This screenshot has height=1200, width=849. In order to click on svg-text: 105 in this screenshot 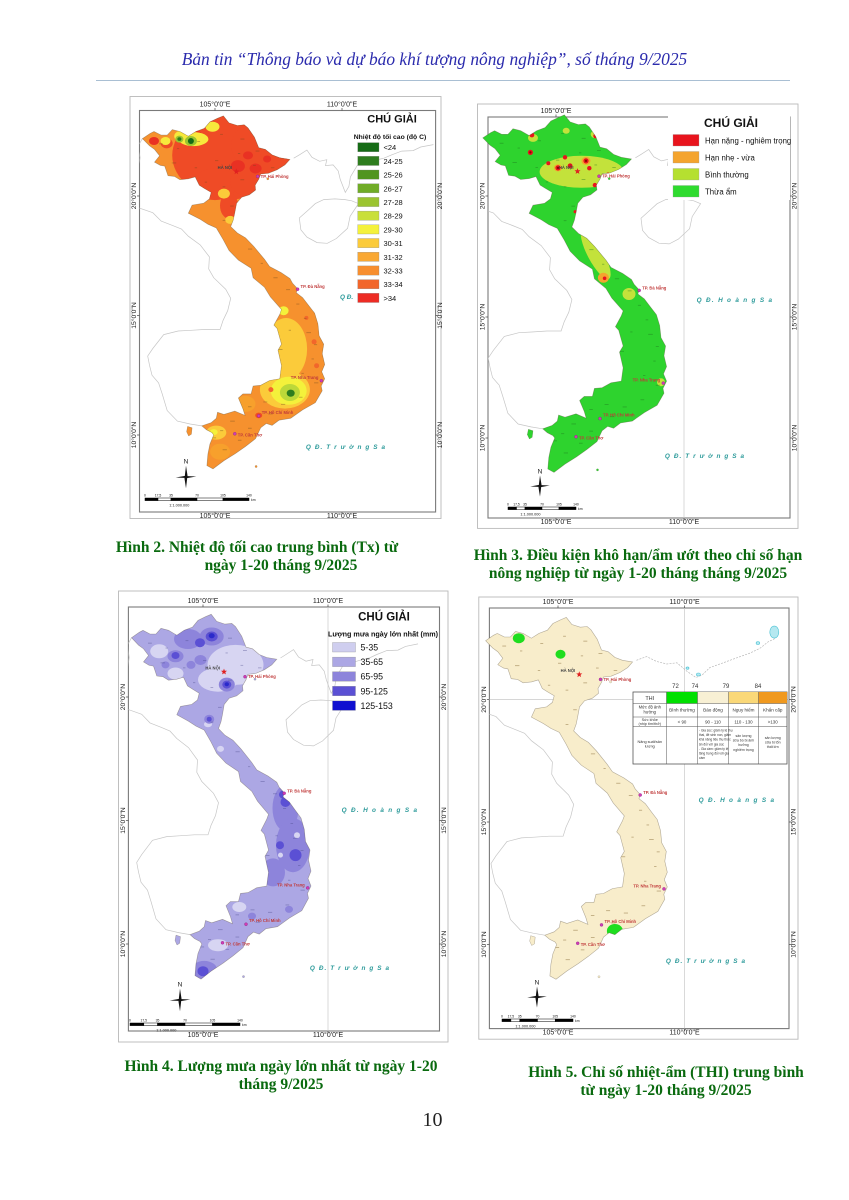, I will do `click(223, 496)`.